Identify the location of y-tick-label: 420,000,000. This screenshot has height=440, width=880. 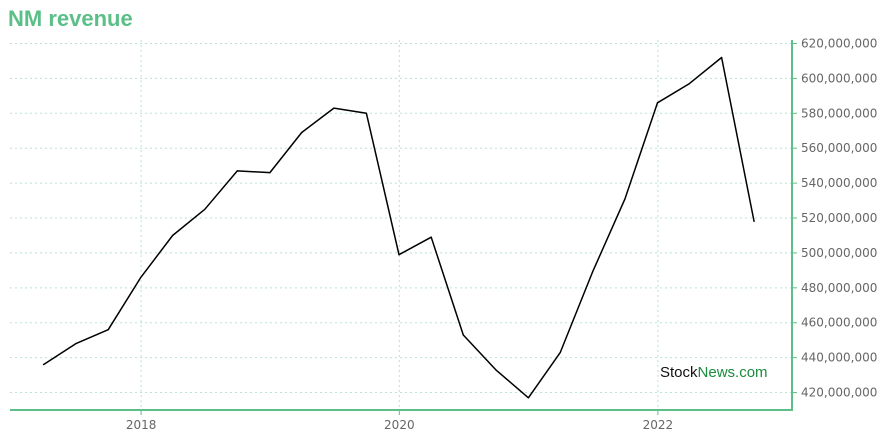
(839, 393).